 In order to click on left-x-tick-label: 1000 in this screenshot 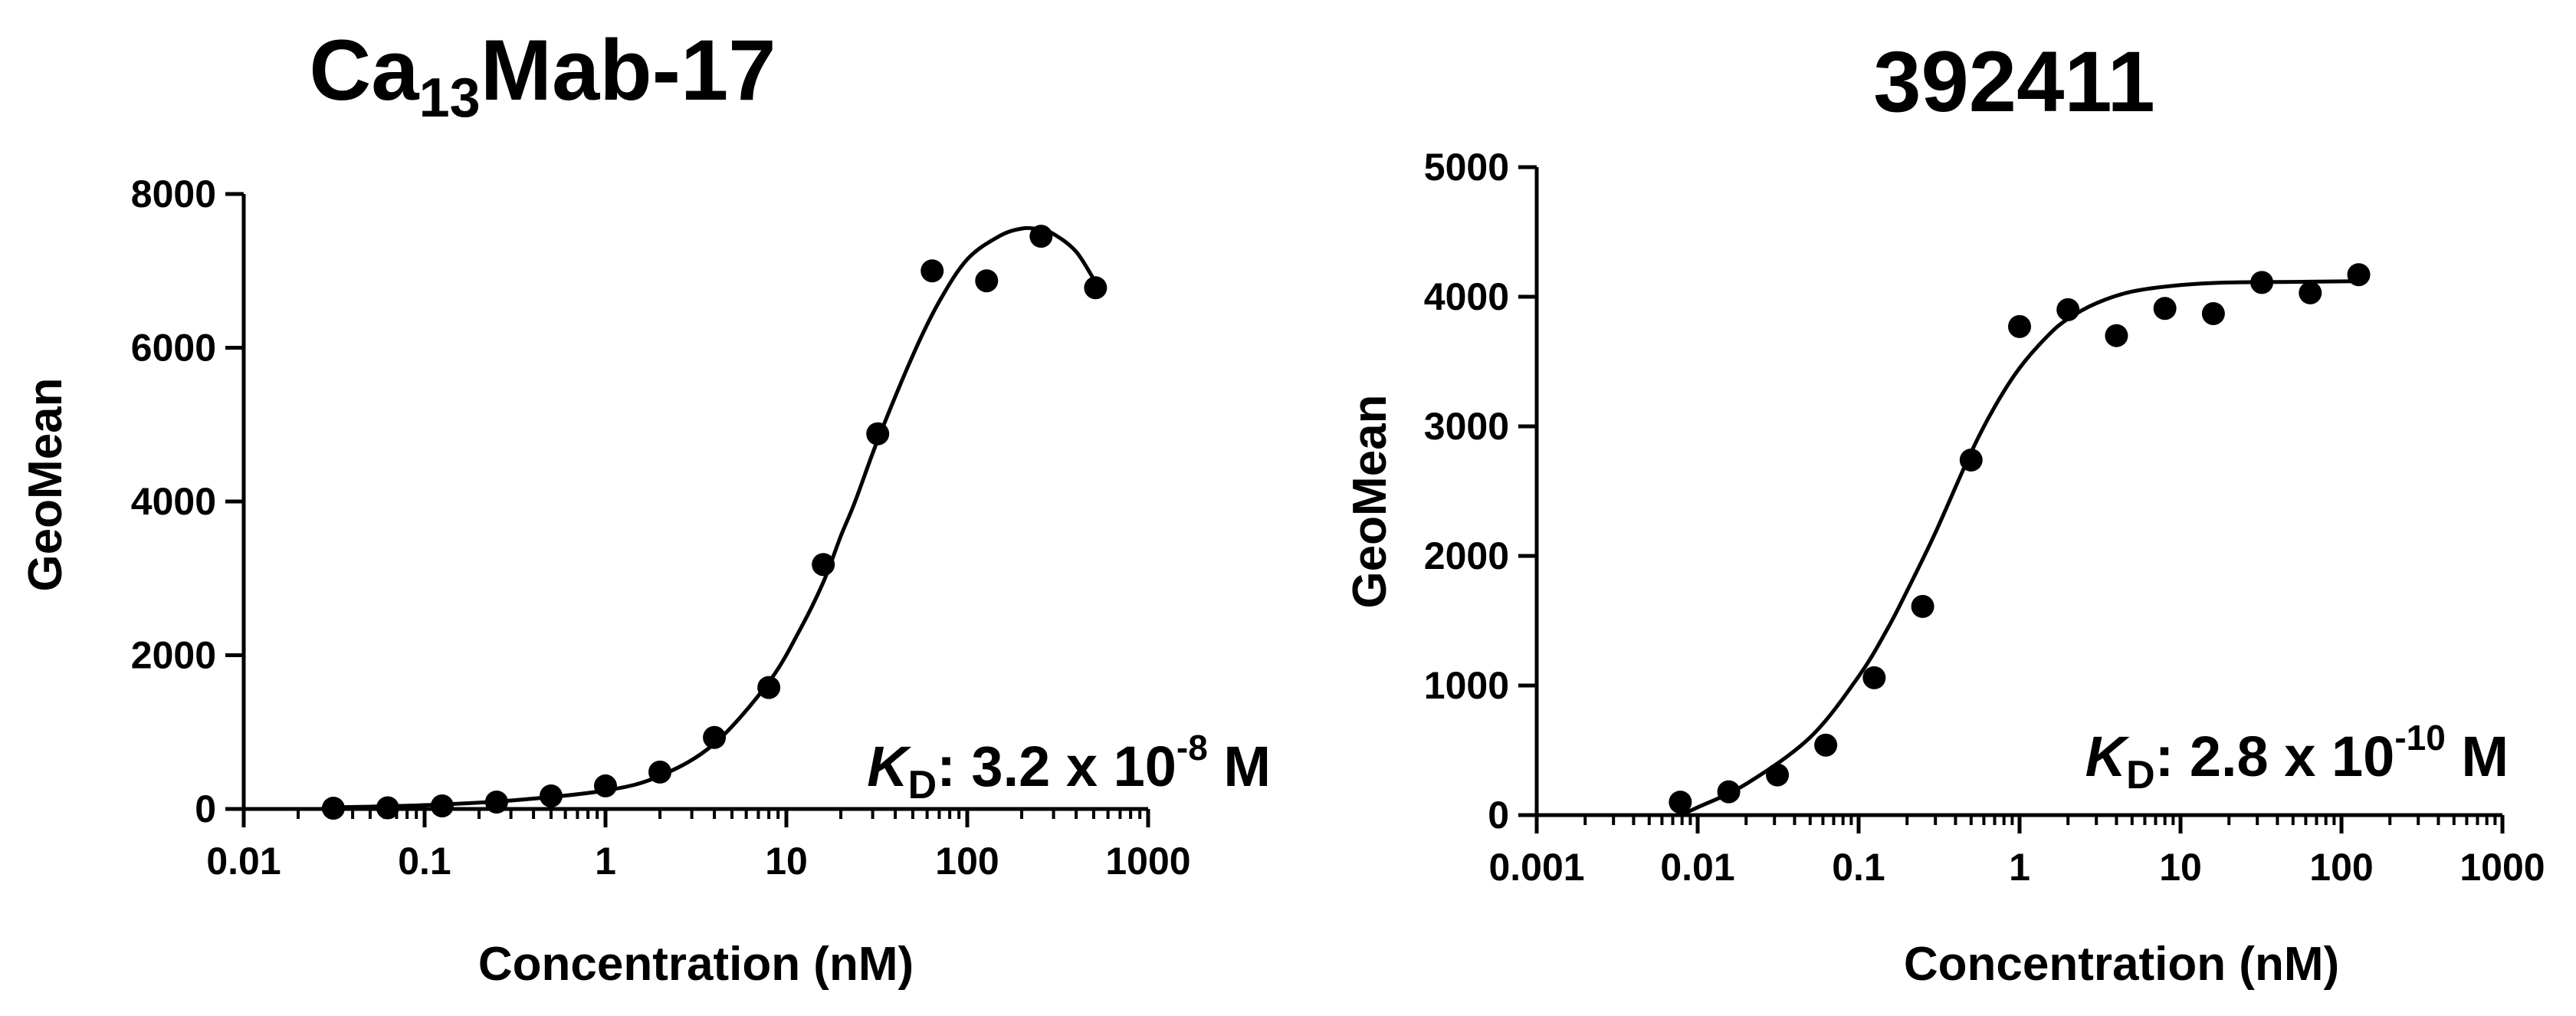, I will do `click(1147, 861)`.